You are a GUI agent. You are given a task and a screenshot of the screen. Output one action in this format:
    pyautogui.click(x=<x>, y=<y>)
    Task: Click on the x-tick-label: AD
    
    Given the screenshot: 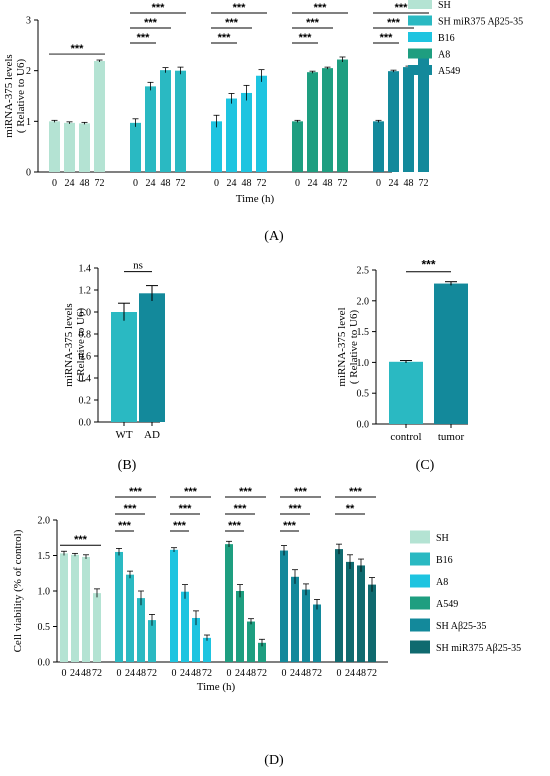 What is the action you would take?
    pyautogui.click(x=152, y=435)
    